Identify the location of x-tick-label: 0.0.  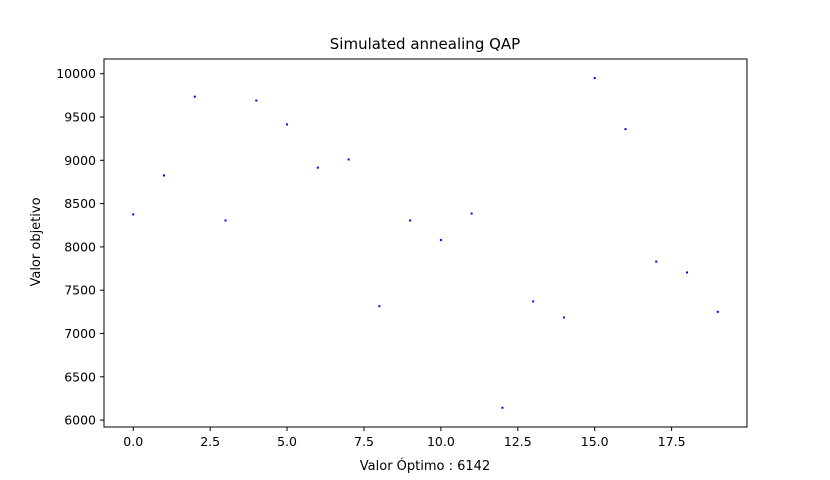
(133, 441).